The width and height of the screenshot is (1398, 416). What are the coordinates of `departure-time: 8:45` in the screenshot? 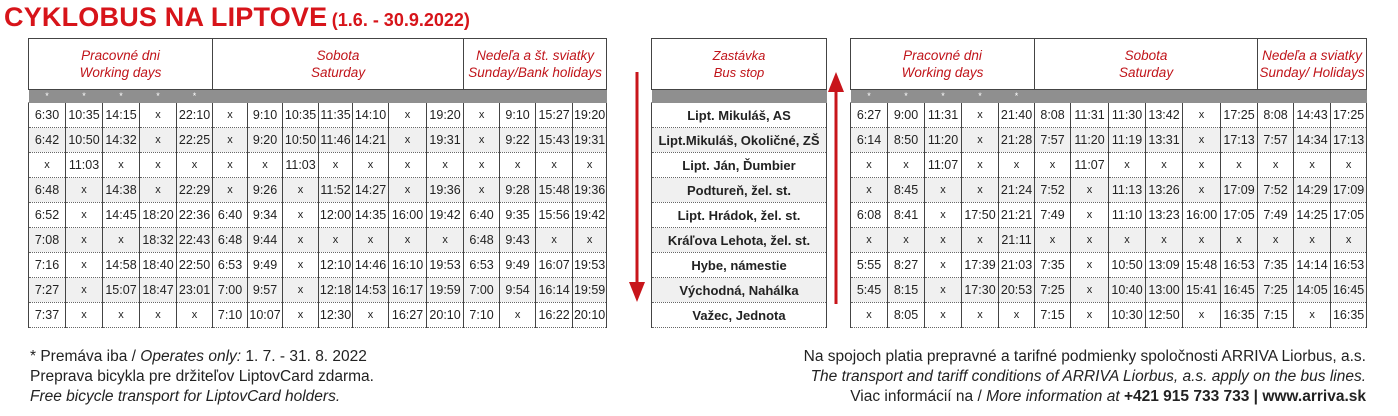 It's located at (906, 190).